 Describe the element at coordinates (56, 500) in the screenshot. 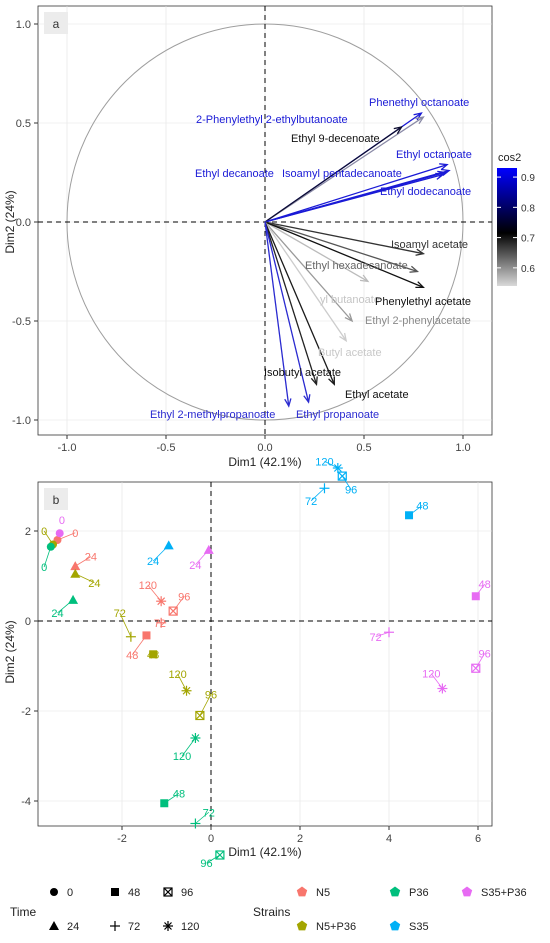

I see `panel-b-tag: b` at that location.